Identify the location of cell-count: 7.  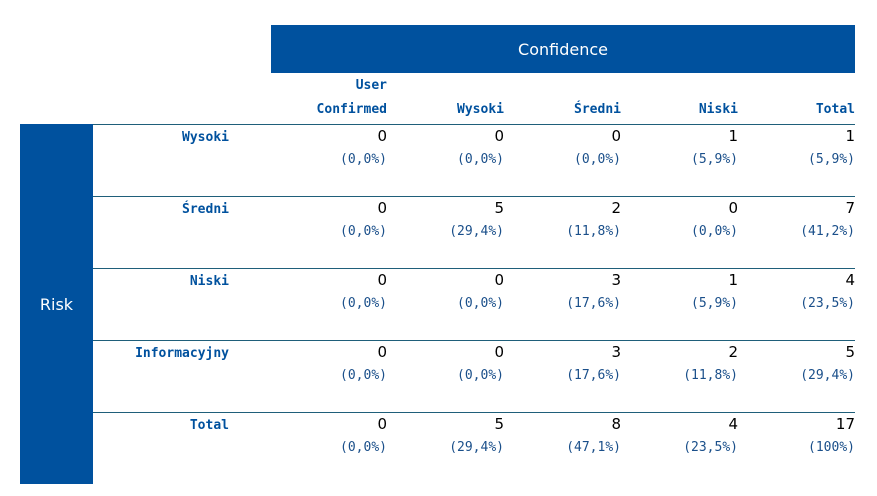
(850, 208).